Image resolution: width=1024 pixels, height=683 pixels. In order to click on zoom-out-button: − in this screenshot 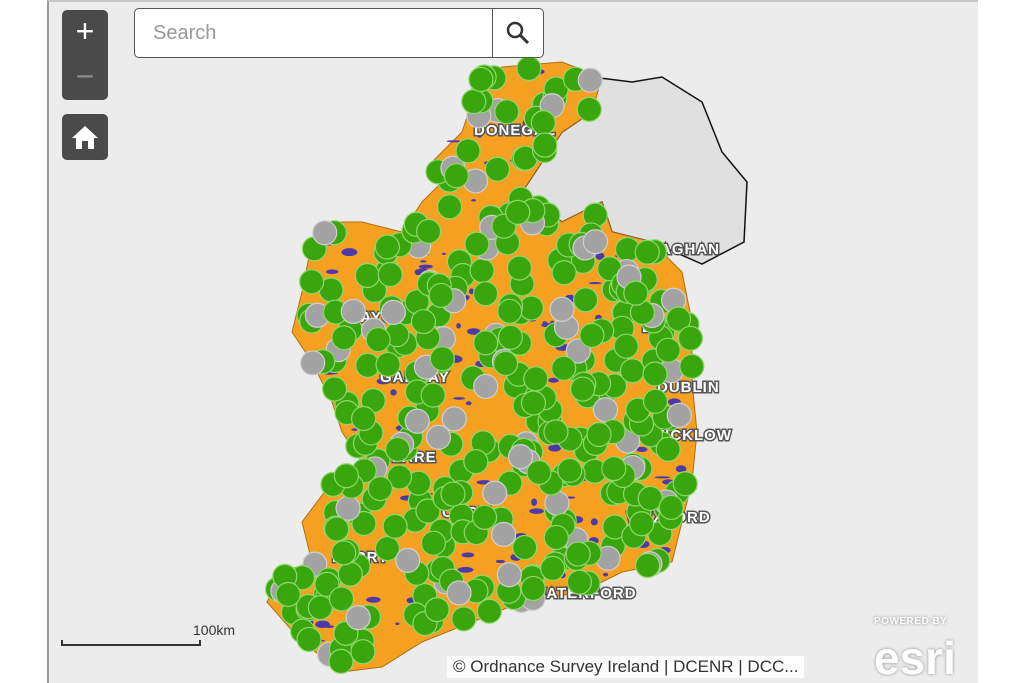, I will do `click(85, 76)`.